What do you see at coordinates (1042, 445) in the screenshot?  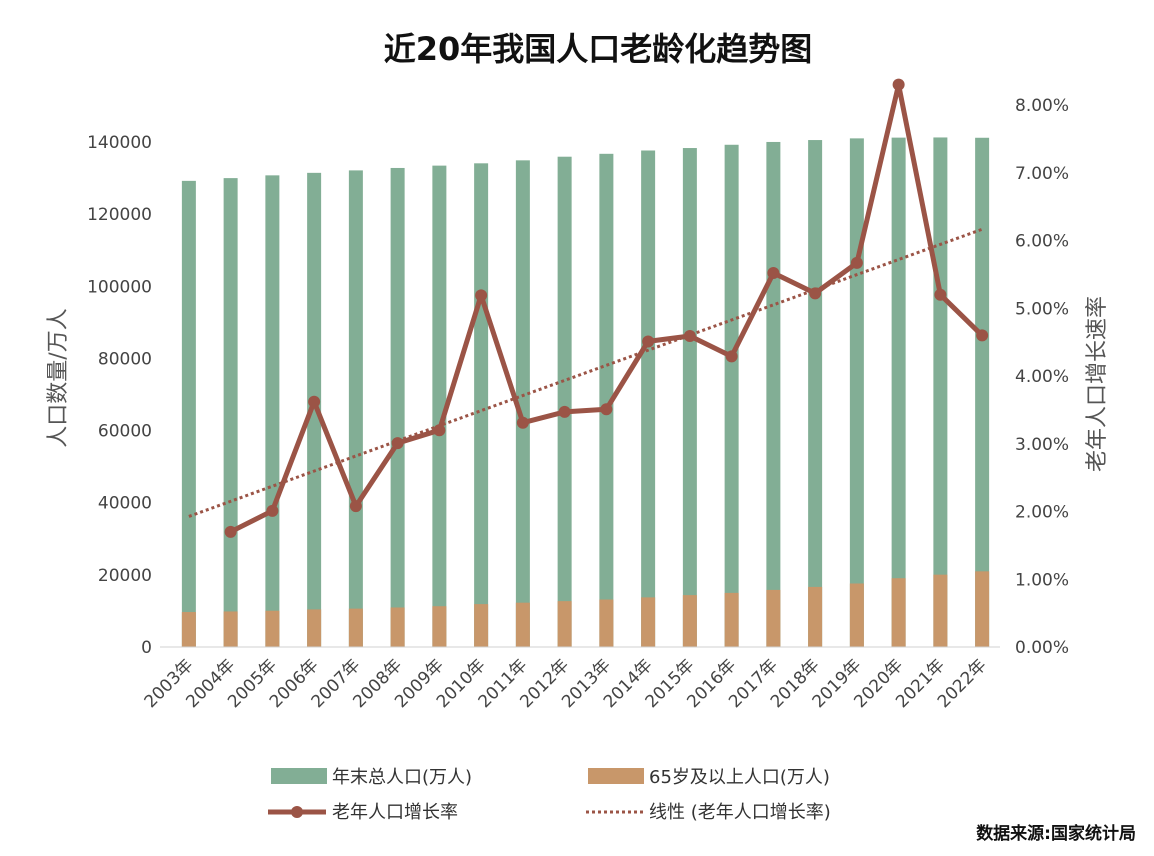 I see `right-tick-label: 3.00%` at bounding box center [1042, 445].